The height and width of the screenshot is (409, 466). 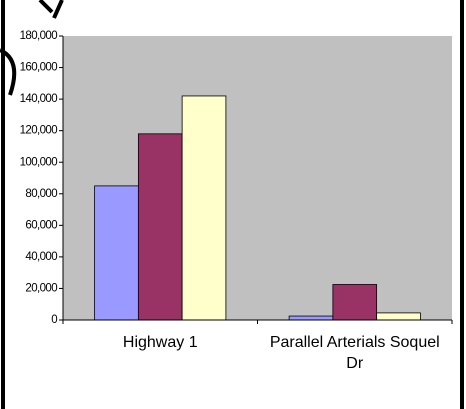 I want to click on y-tick-label: 0, so click(x=54, y=320).